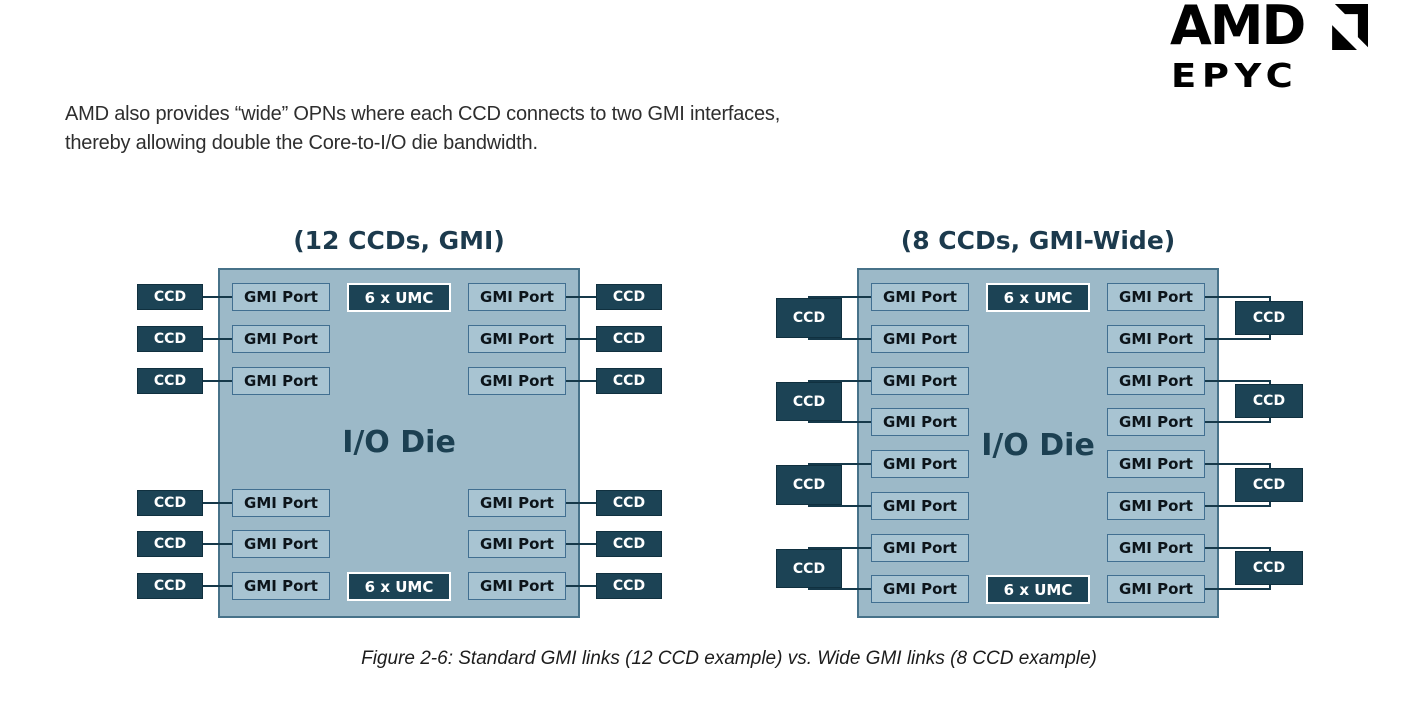 Image resolution: width=1412 pixels, height=718 pixels. Describe the element at coordinates (1350, 27) in the screenshot. I see `amd-arrow-mark-icon` at that location.